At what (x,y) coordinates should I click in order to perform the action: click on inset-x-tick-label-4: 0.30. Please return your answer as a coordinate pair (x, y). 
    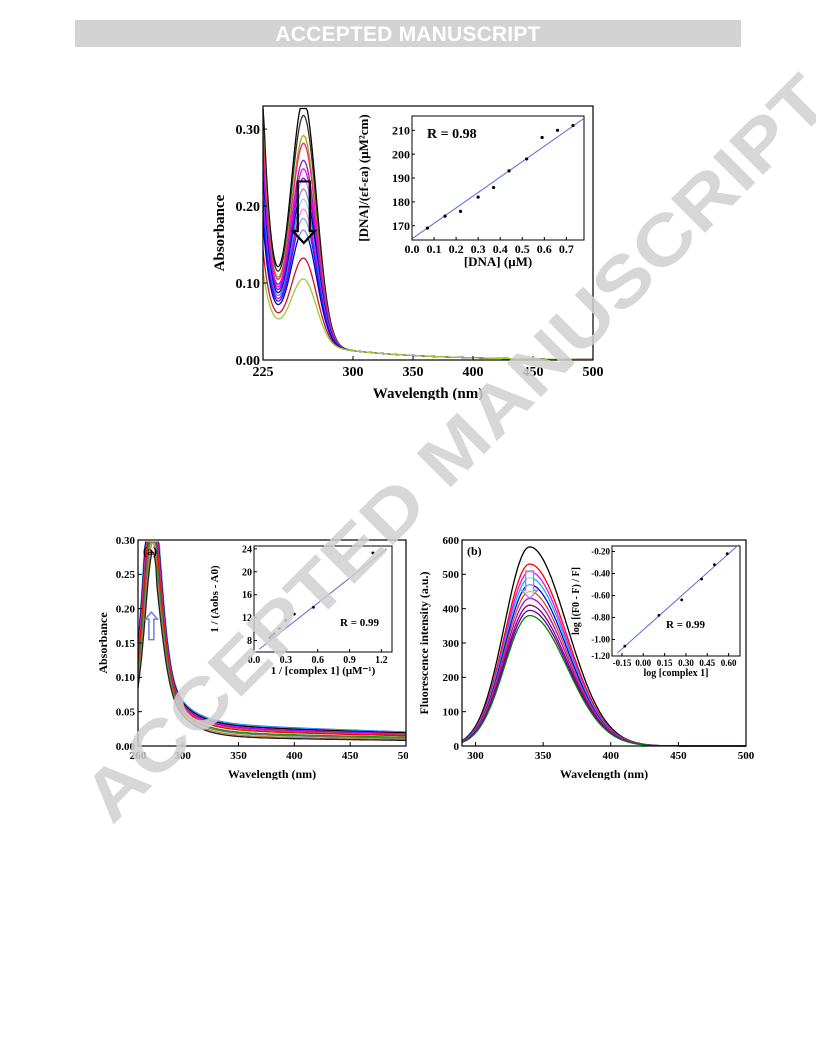
    Looking at the image, I should click on (686, 663).